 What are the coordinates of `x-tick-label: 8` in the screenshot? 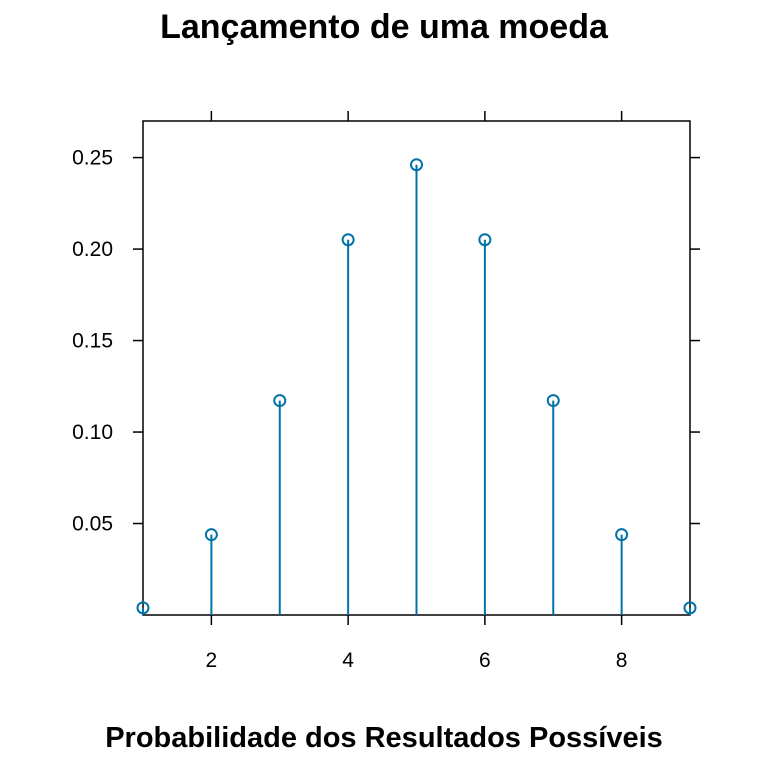 It's located at (622, 660).